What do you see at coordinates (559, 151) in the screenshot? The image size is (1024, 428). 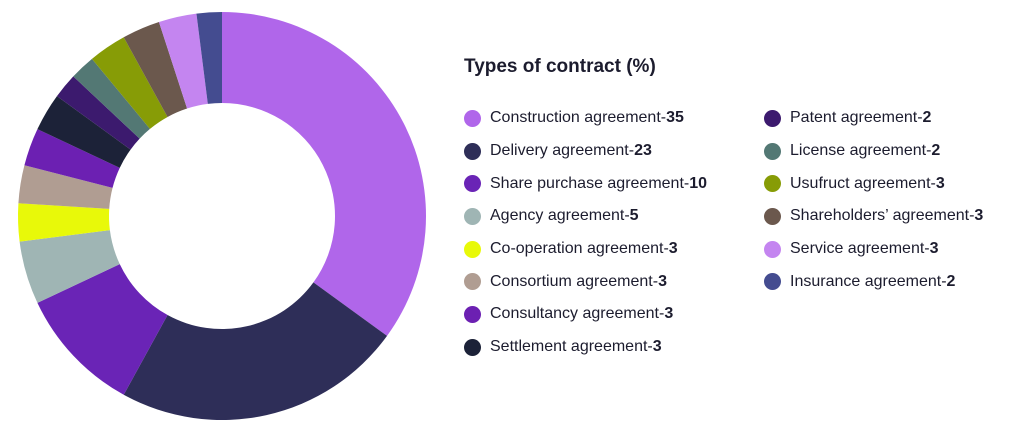 I see `legend-label: Delivery agreement` at bounding box center [559, 151].